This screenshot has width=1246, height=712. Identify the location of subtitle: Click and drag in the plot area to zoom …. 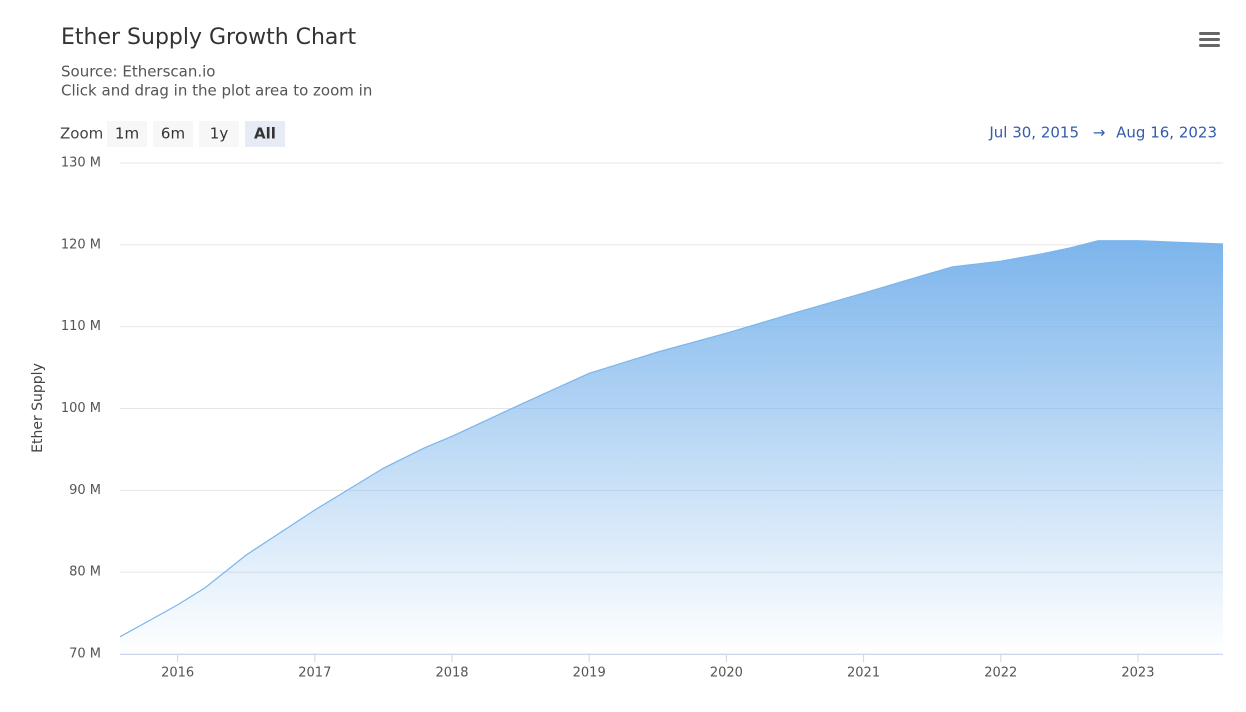
(216, 91).